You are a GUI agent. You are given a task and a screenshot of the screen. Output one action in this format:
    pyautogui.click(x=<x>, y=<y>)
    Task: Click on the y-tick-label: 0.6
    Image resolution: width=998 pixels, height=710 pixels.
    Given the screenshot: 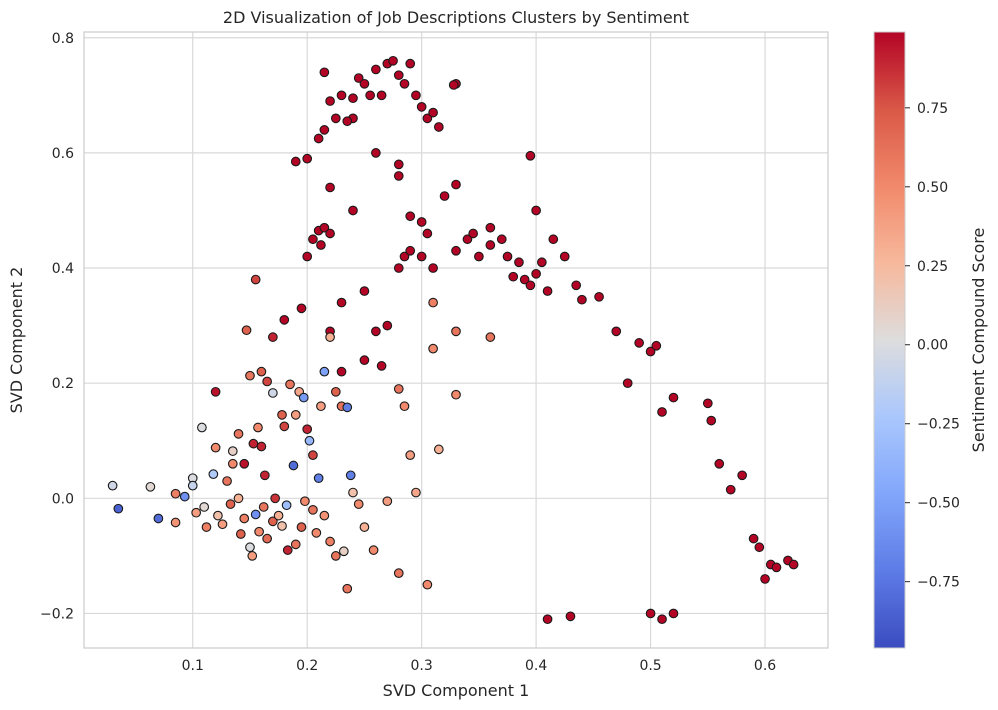 What is the action you would take?
    pyautogui.click(x=63, y=154)
    